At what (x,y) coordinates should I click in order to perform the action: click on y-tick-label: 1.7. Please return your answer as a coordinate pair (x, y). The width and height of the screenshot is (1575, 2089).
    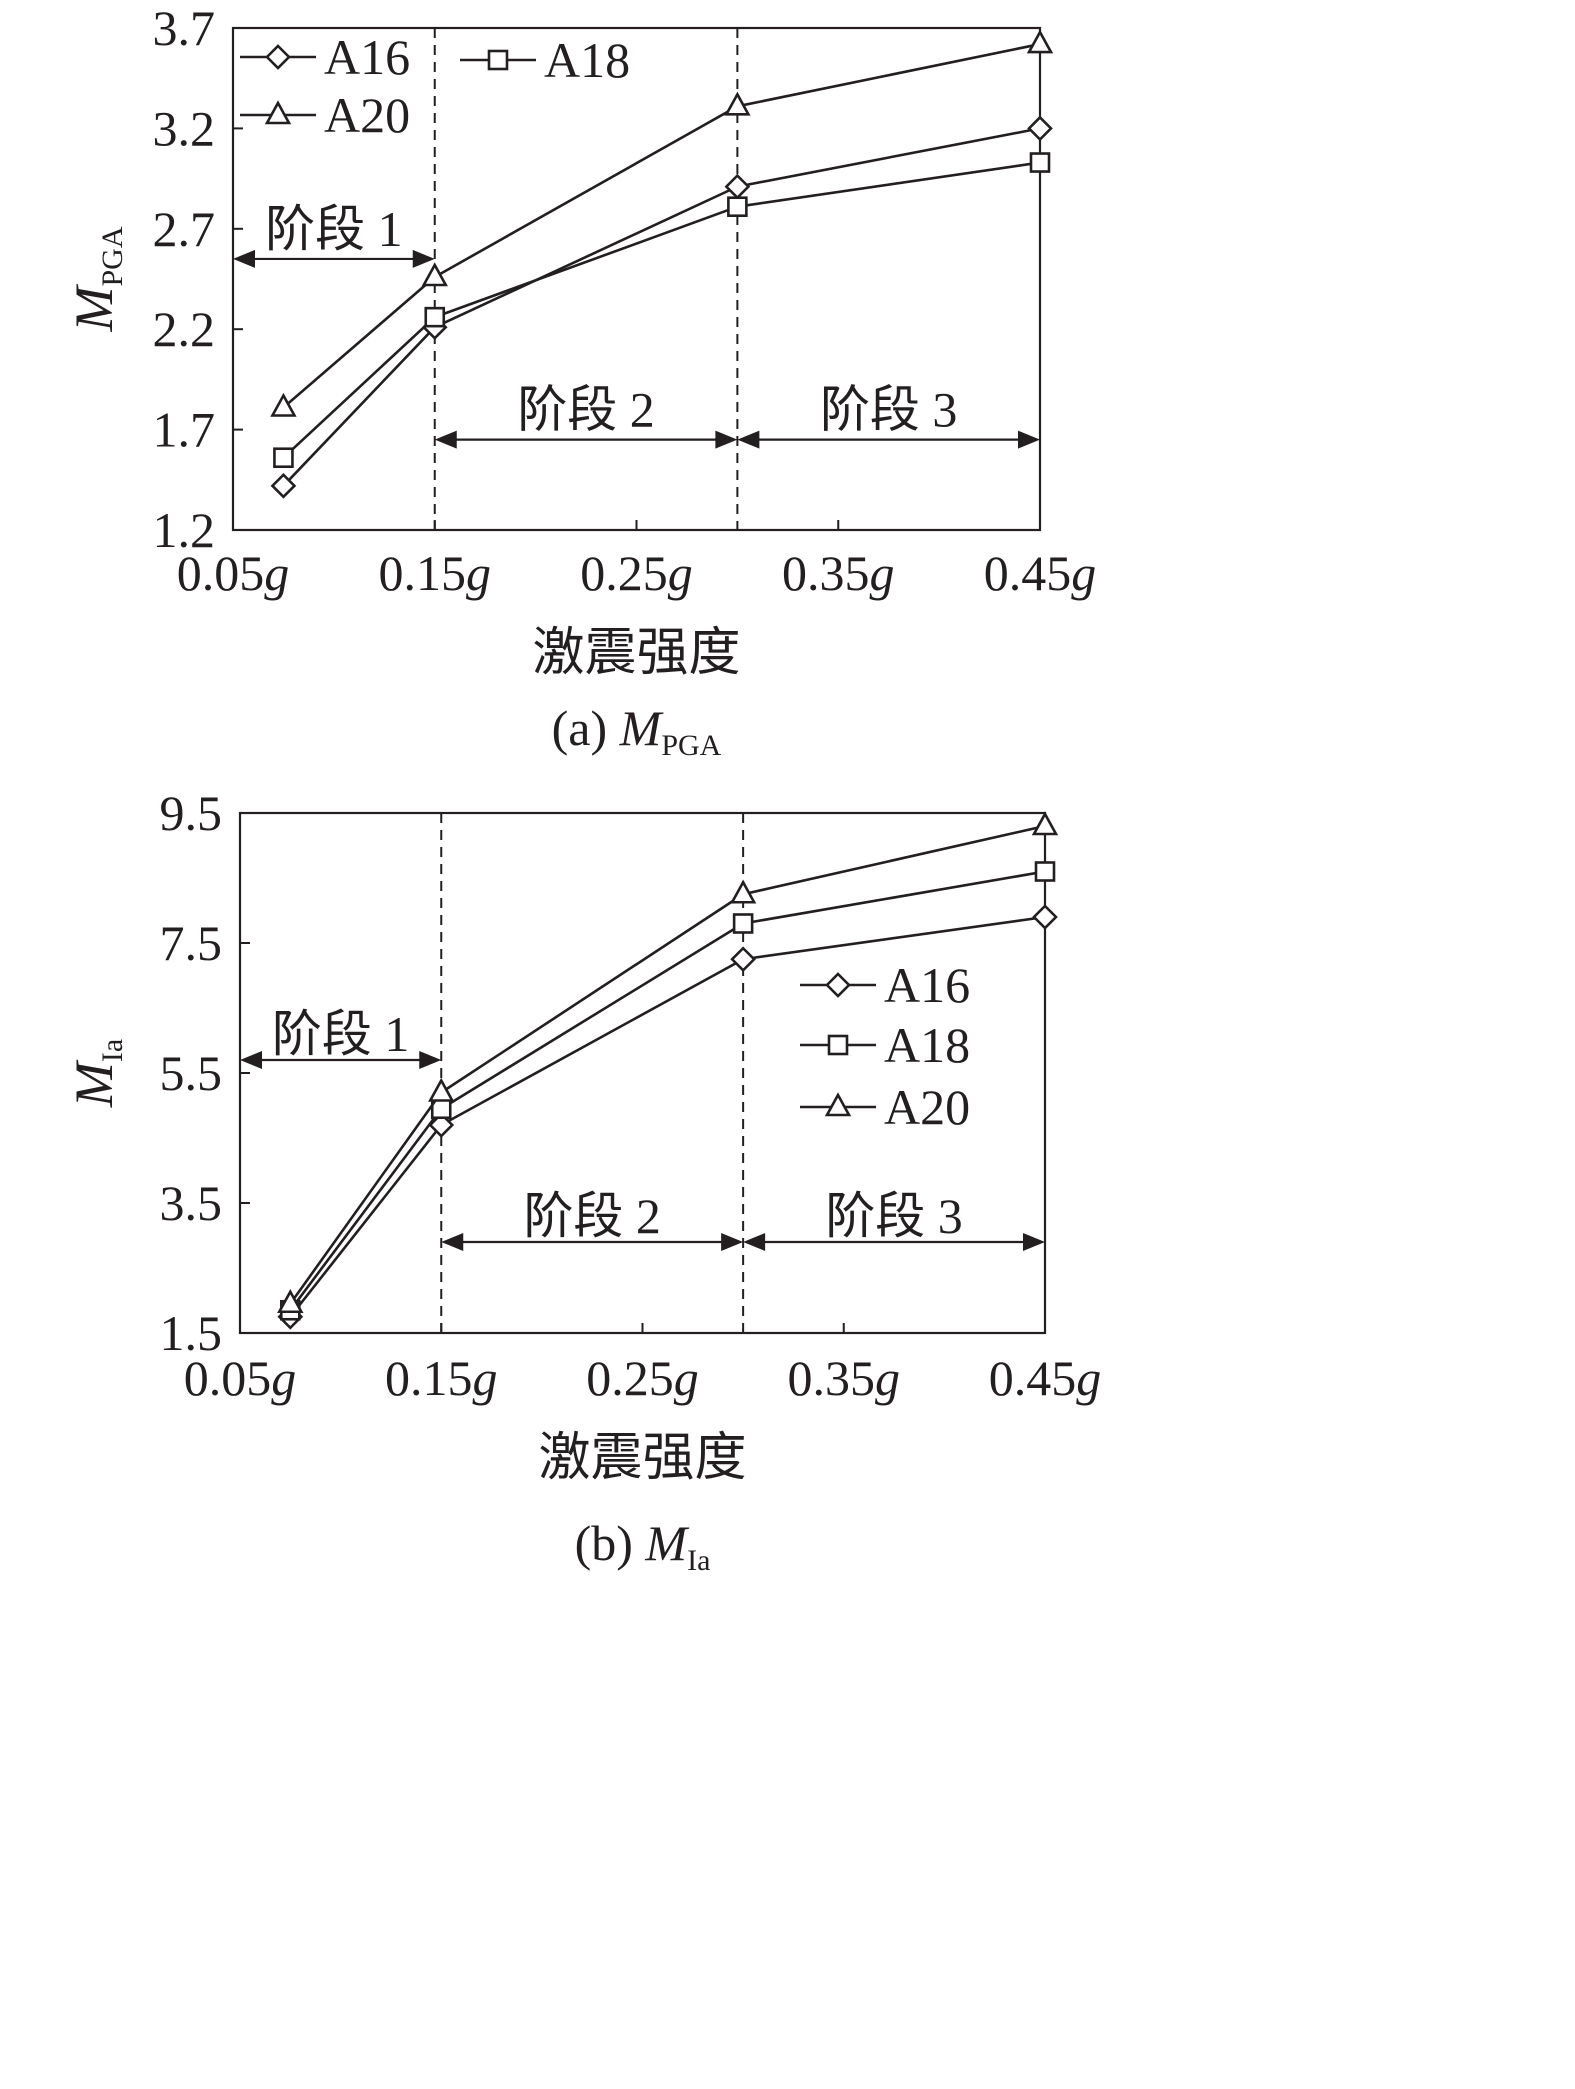
    Looking at the image, I should click on (184, 430).